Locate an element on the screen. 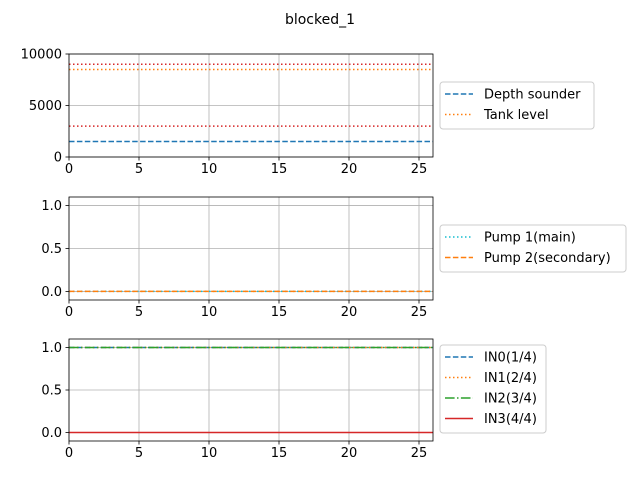 The image size is (640, 480). legend-label: IN2(3/4) is located at coordinates (510, 399).